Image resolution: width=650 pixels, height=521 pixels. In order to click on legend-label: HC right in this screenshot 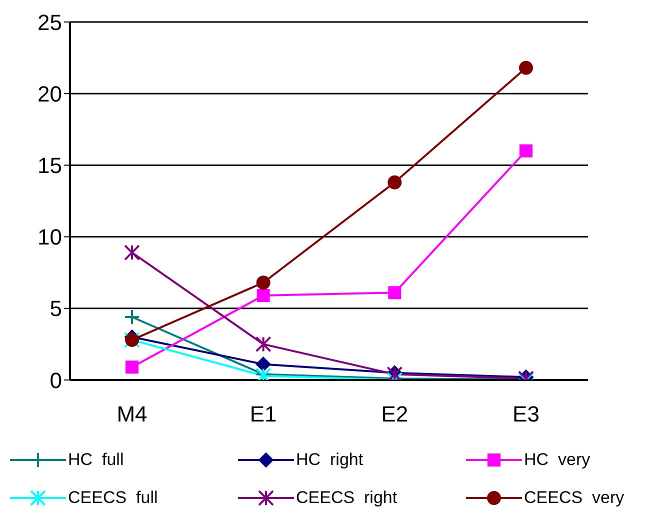, I will do `click(330, 460)`.